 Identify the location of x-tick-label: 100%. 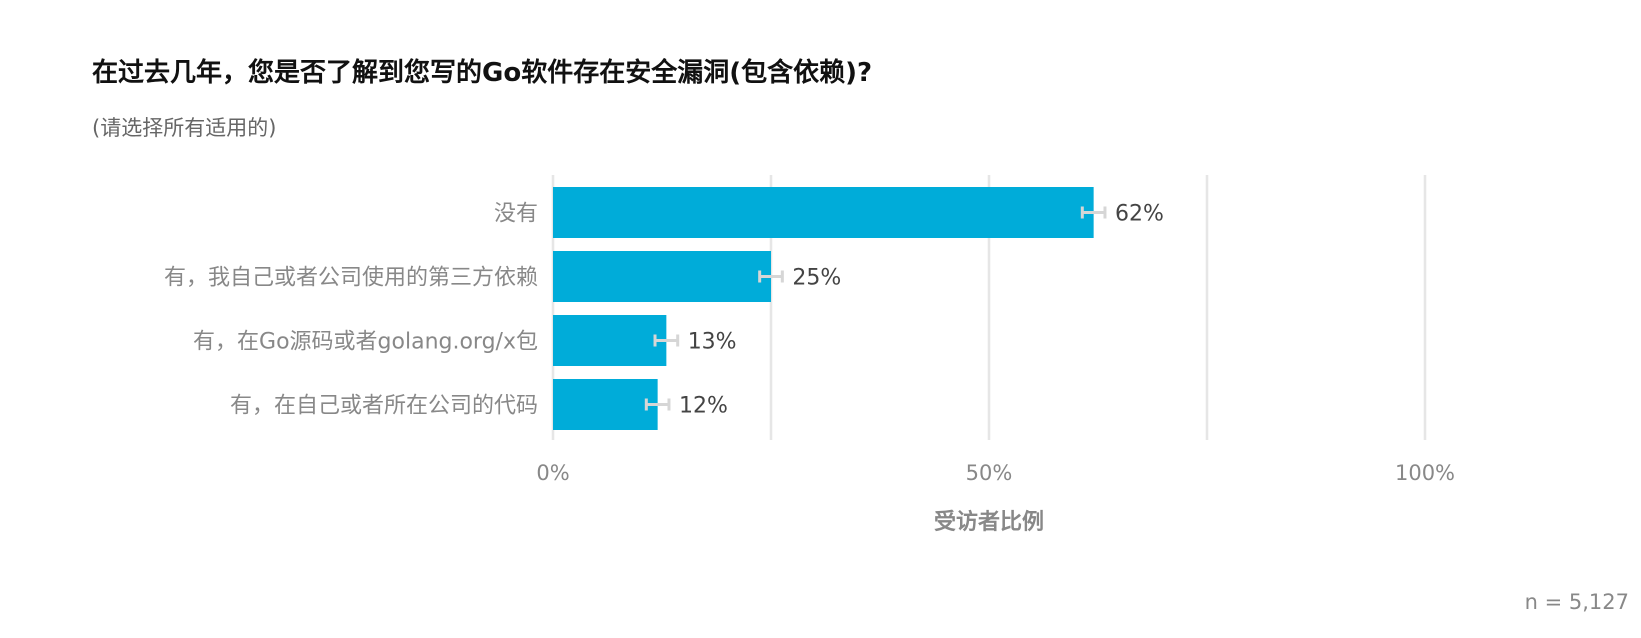
(1425, 473).